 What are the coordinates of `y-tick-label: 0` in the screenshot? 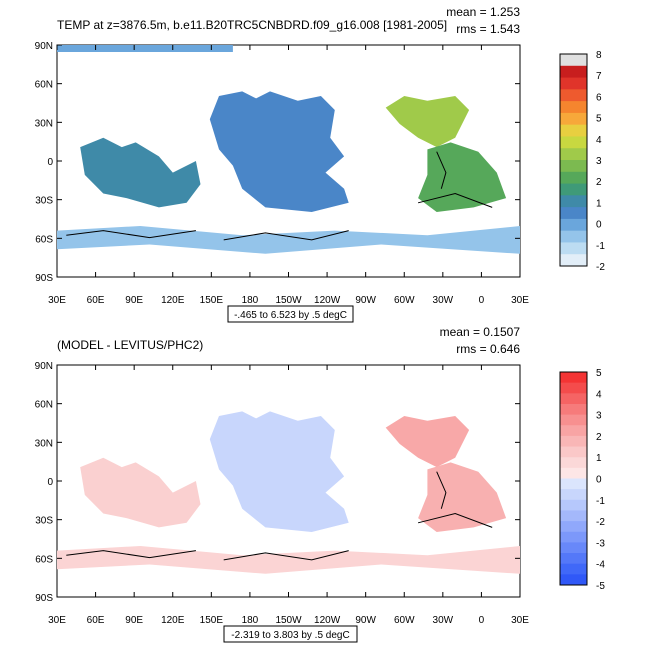 It's located at (50, 162).